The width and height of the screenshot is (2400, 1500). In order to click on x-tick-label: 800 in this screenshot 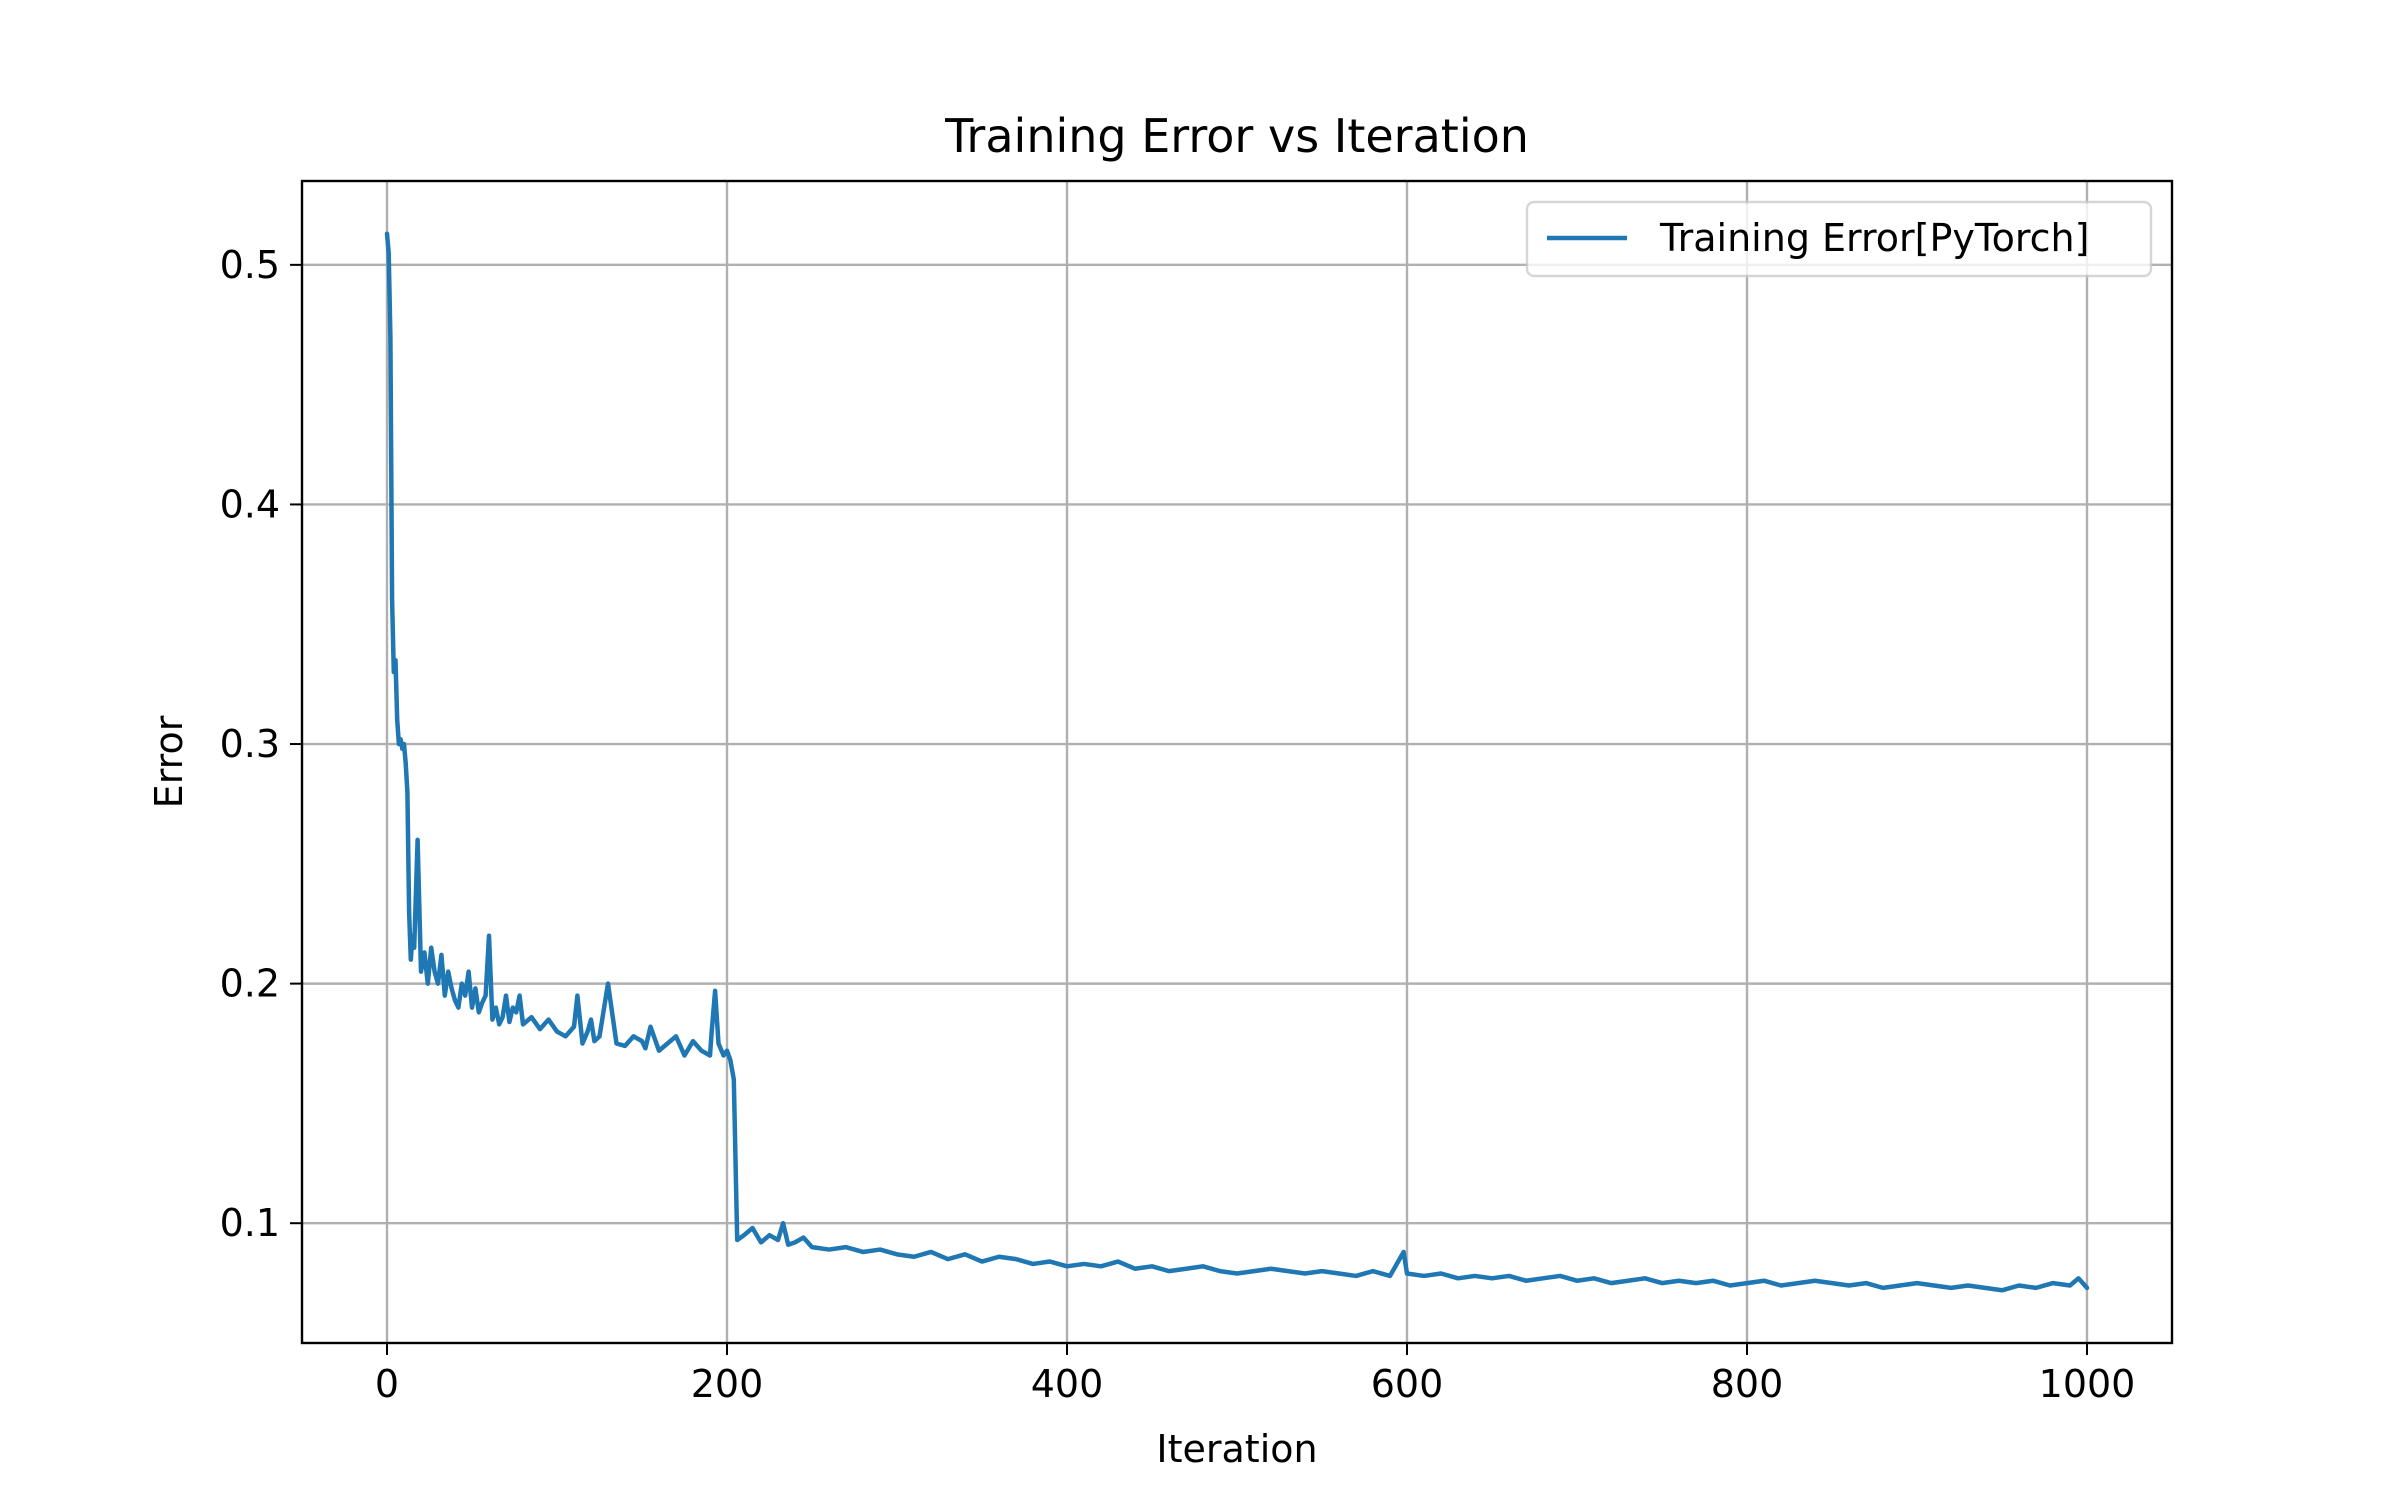, I will do `click(1747, 1384)`.